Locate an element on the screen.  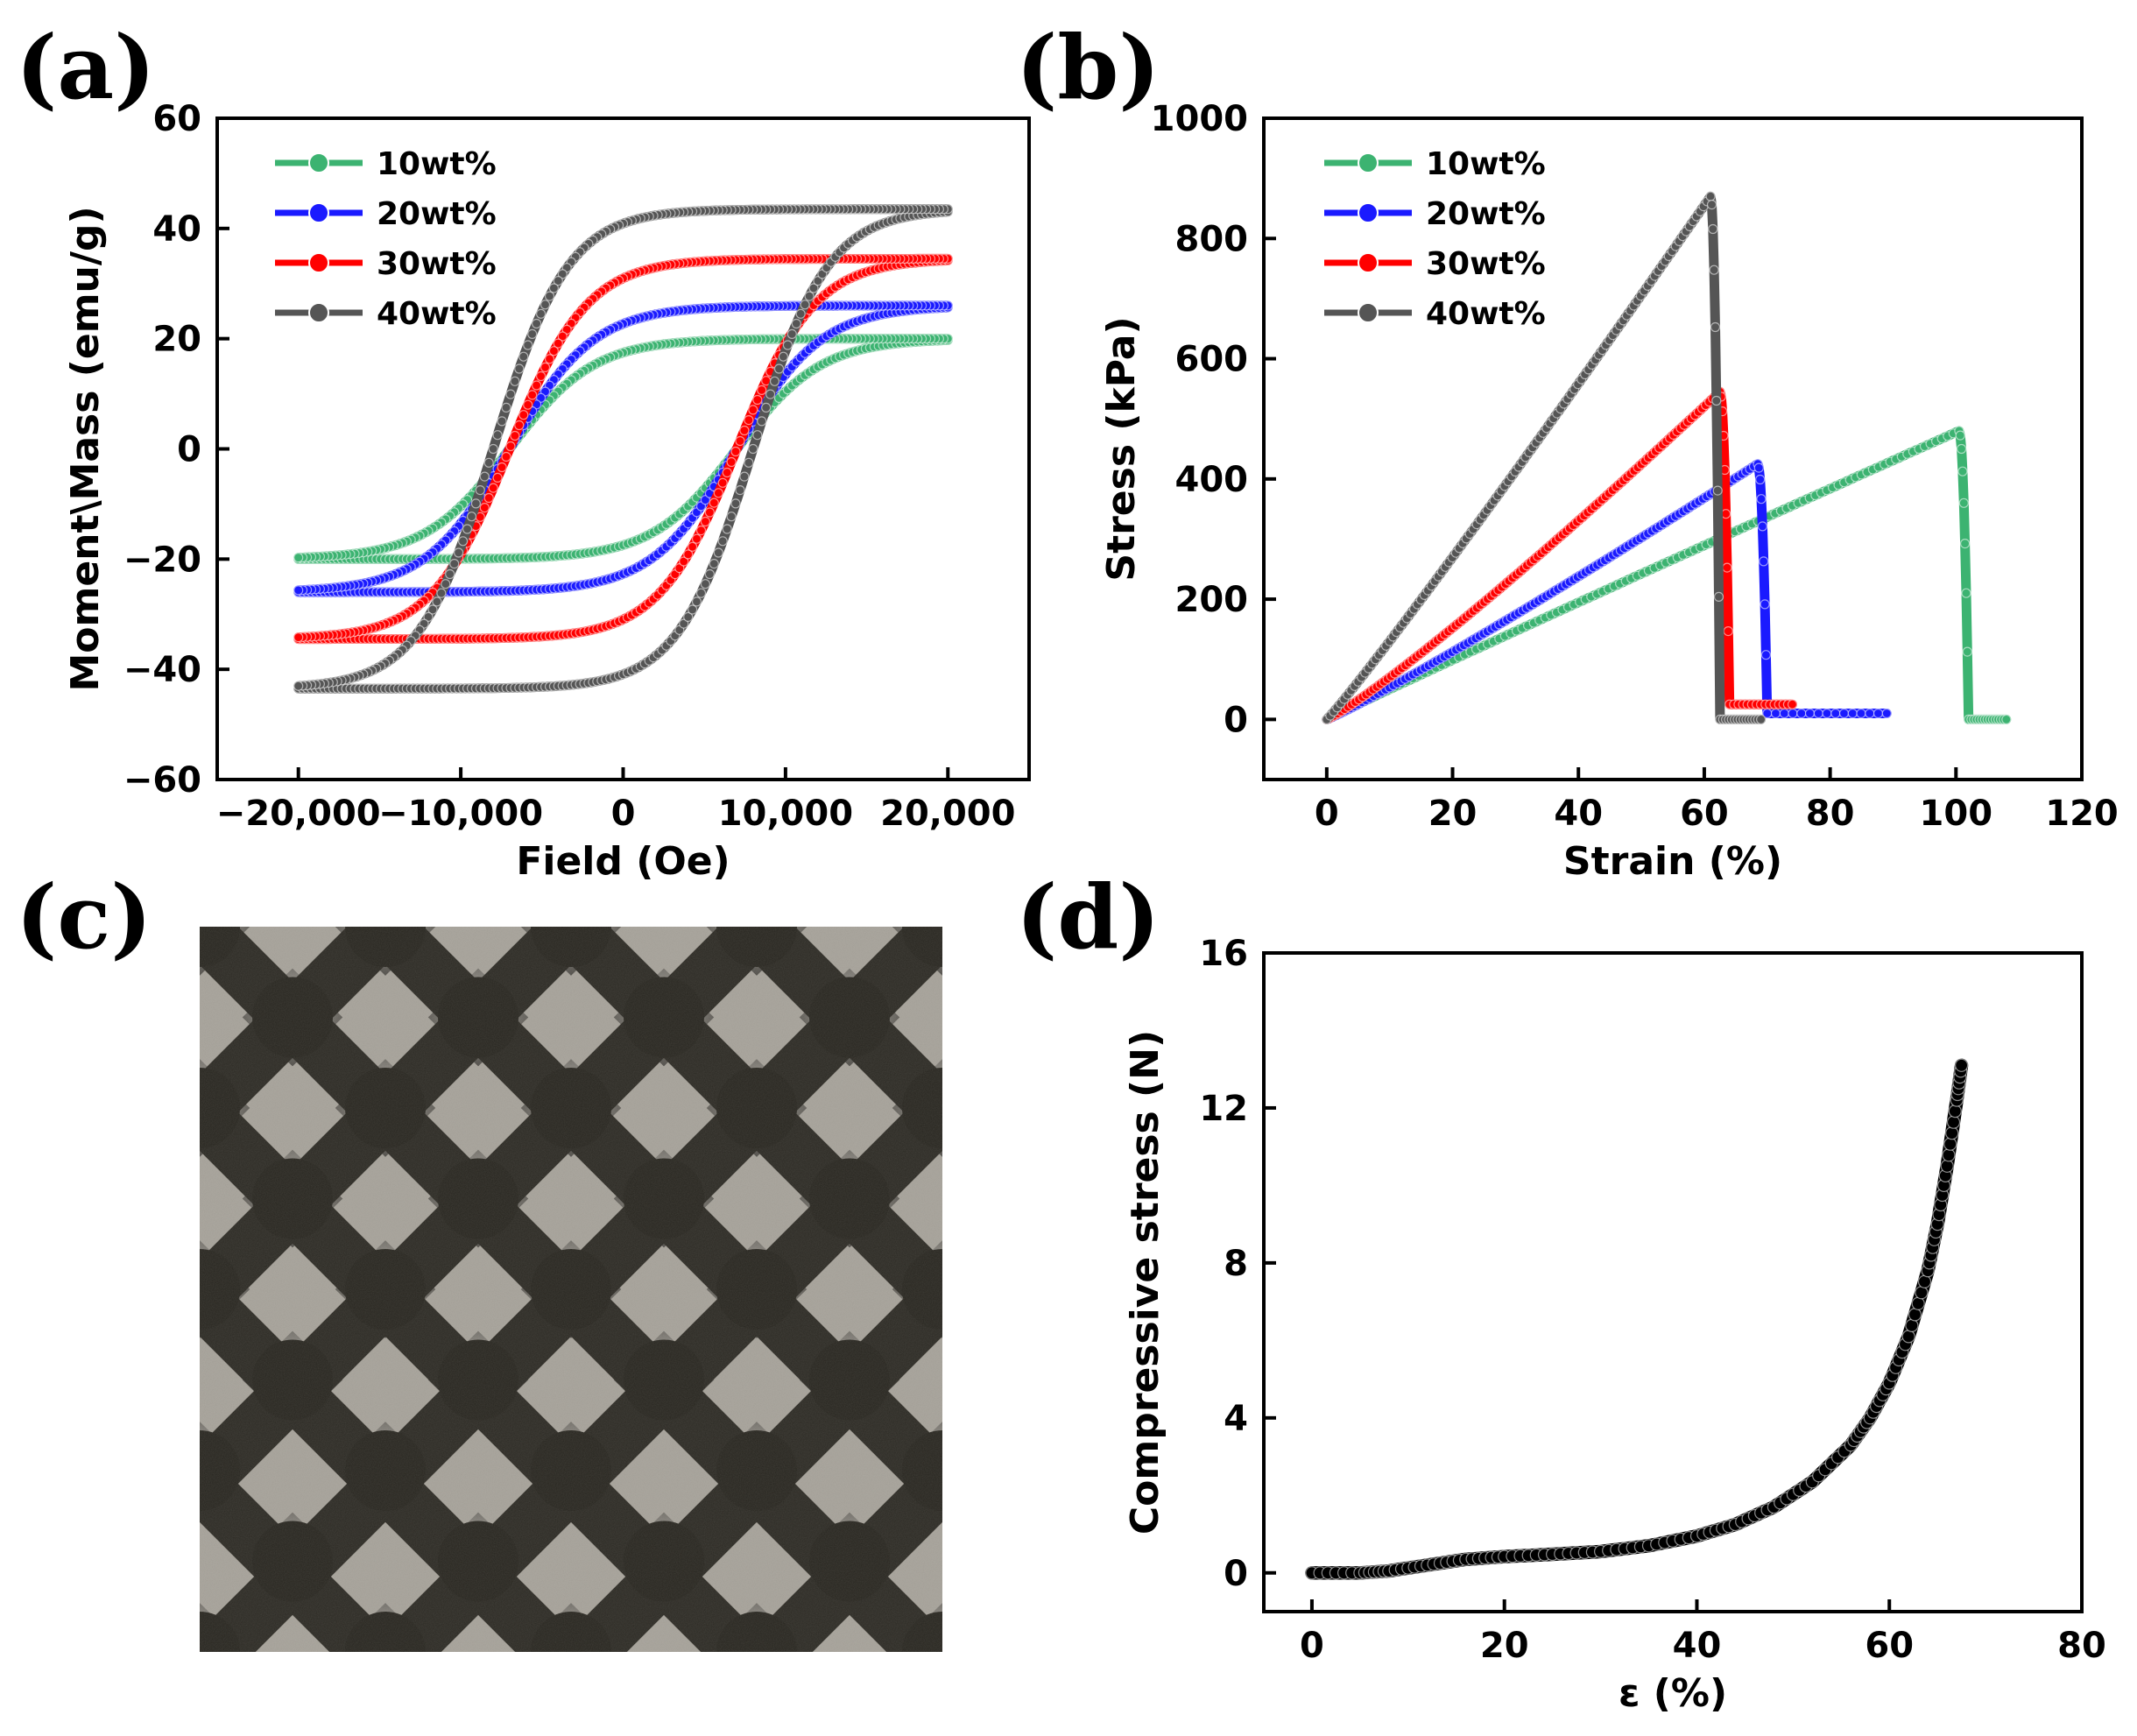
plot-frame-d is located at coordinates (1673, 1282).